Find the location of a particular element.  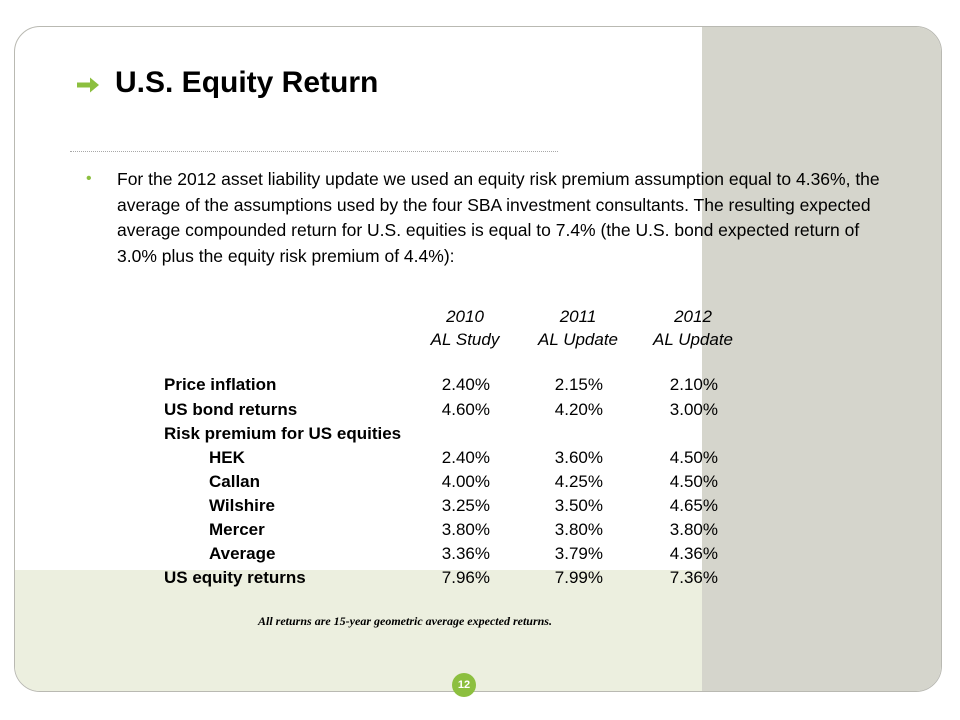

row-label-price-inflation: Price inflation is located at coordinates (220, 384).